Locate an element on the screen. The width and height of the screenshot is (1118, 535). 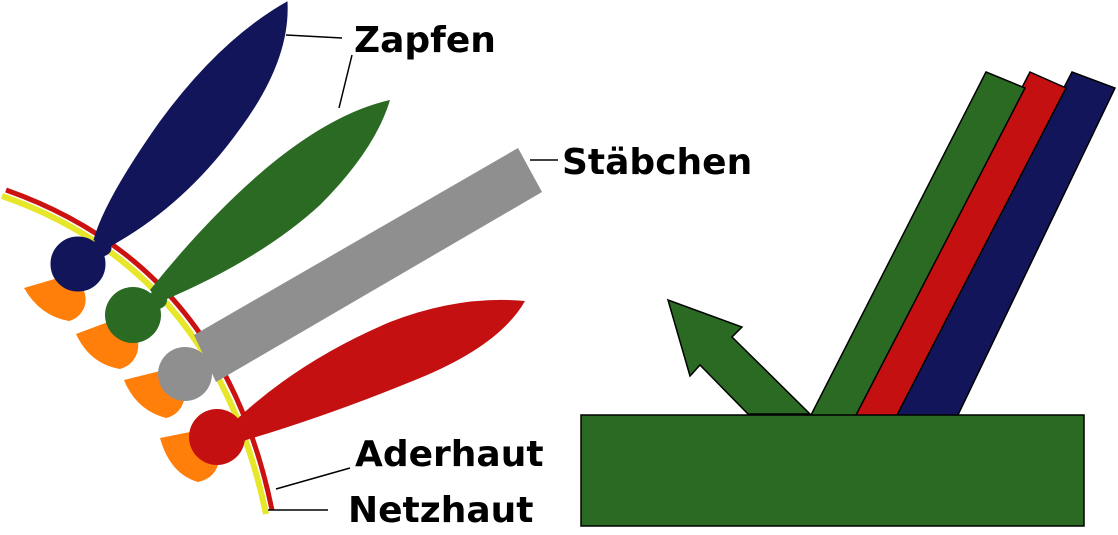
staebchen-label: Stäbchen is located at coordinates (657, 162).